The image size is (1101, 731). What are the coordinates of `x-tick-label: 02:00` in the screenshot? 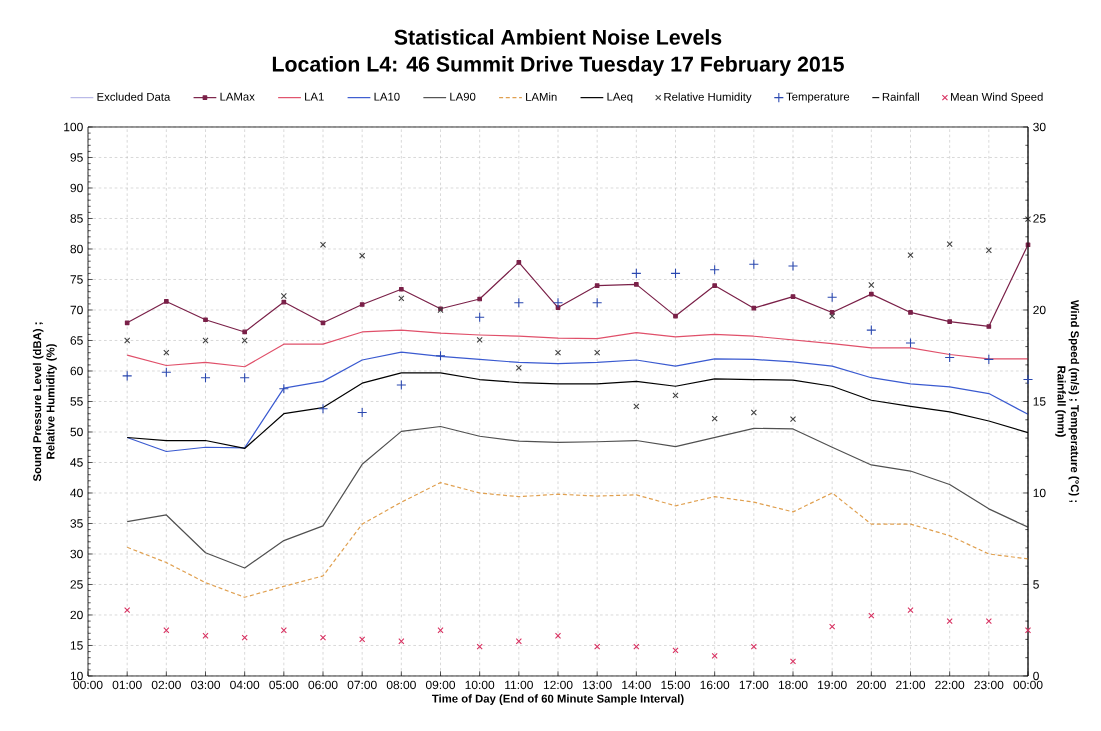 It's located at (166, 685).